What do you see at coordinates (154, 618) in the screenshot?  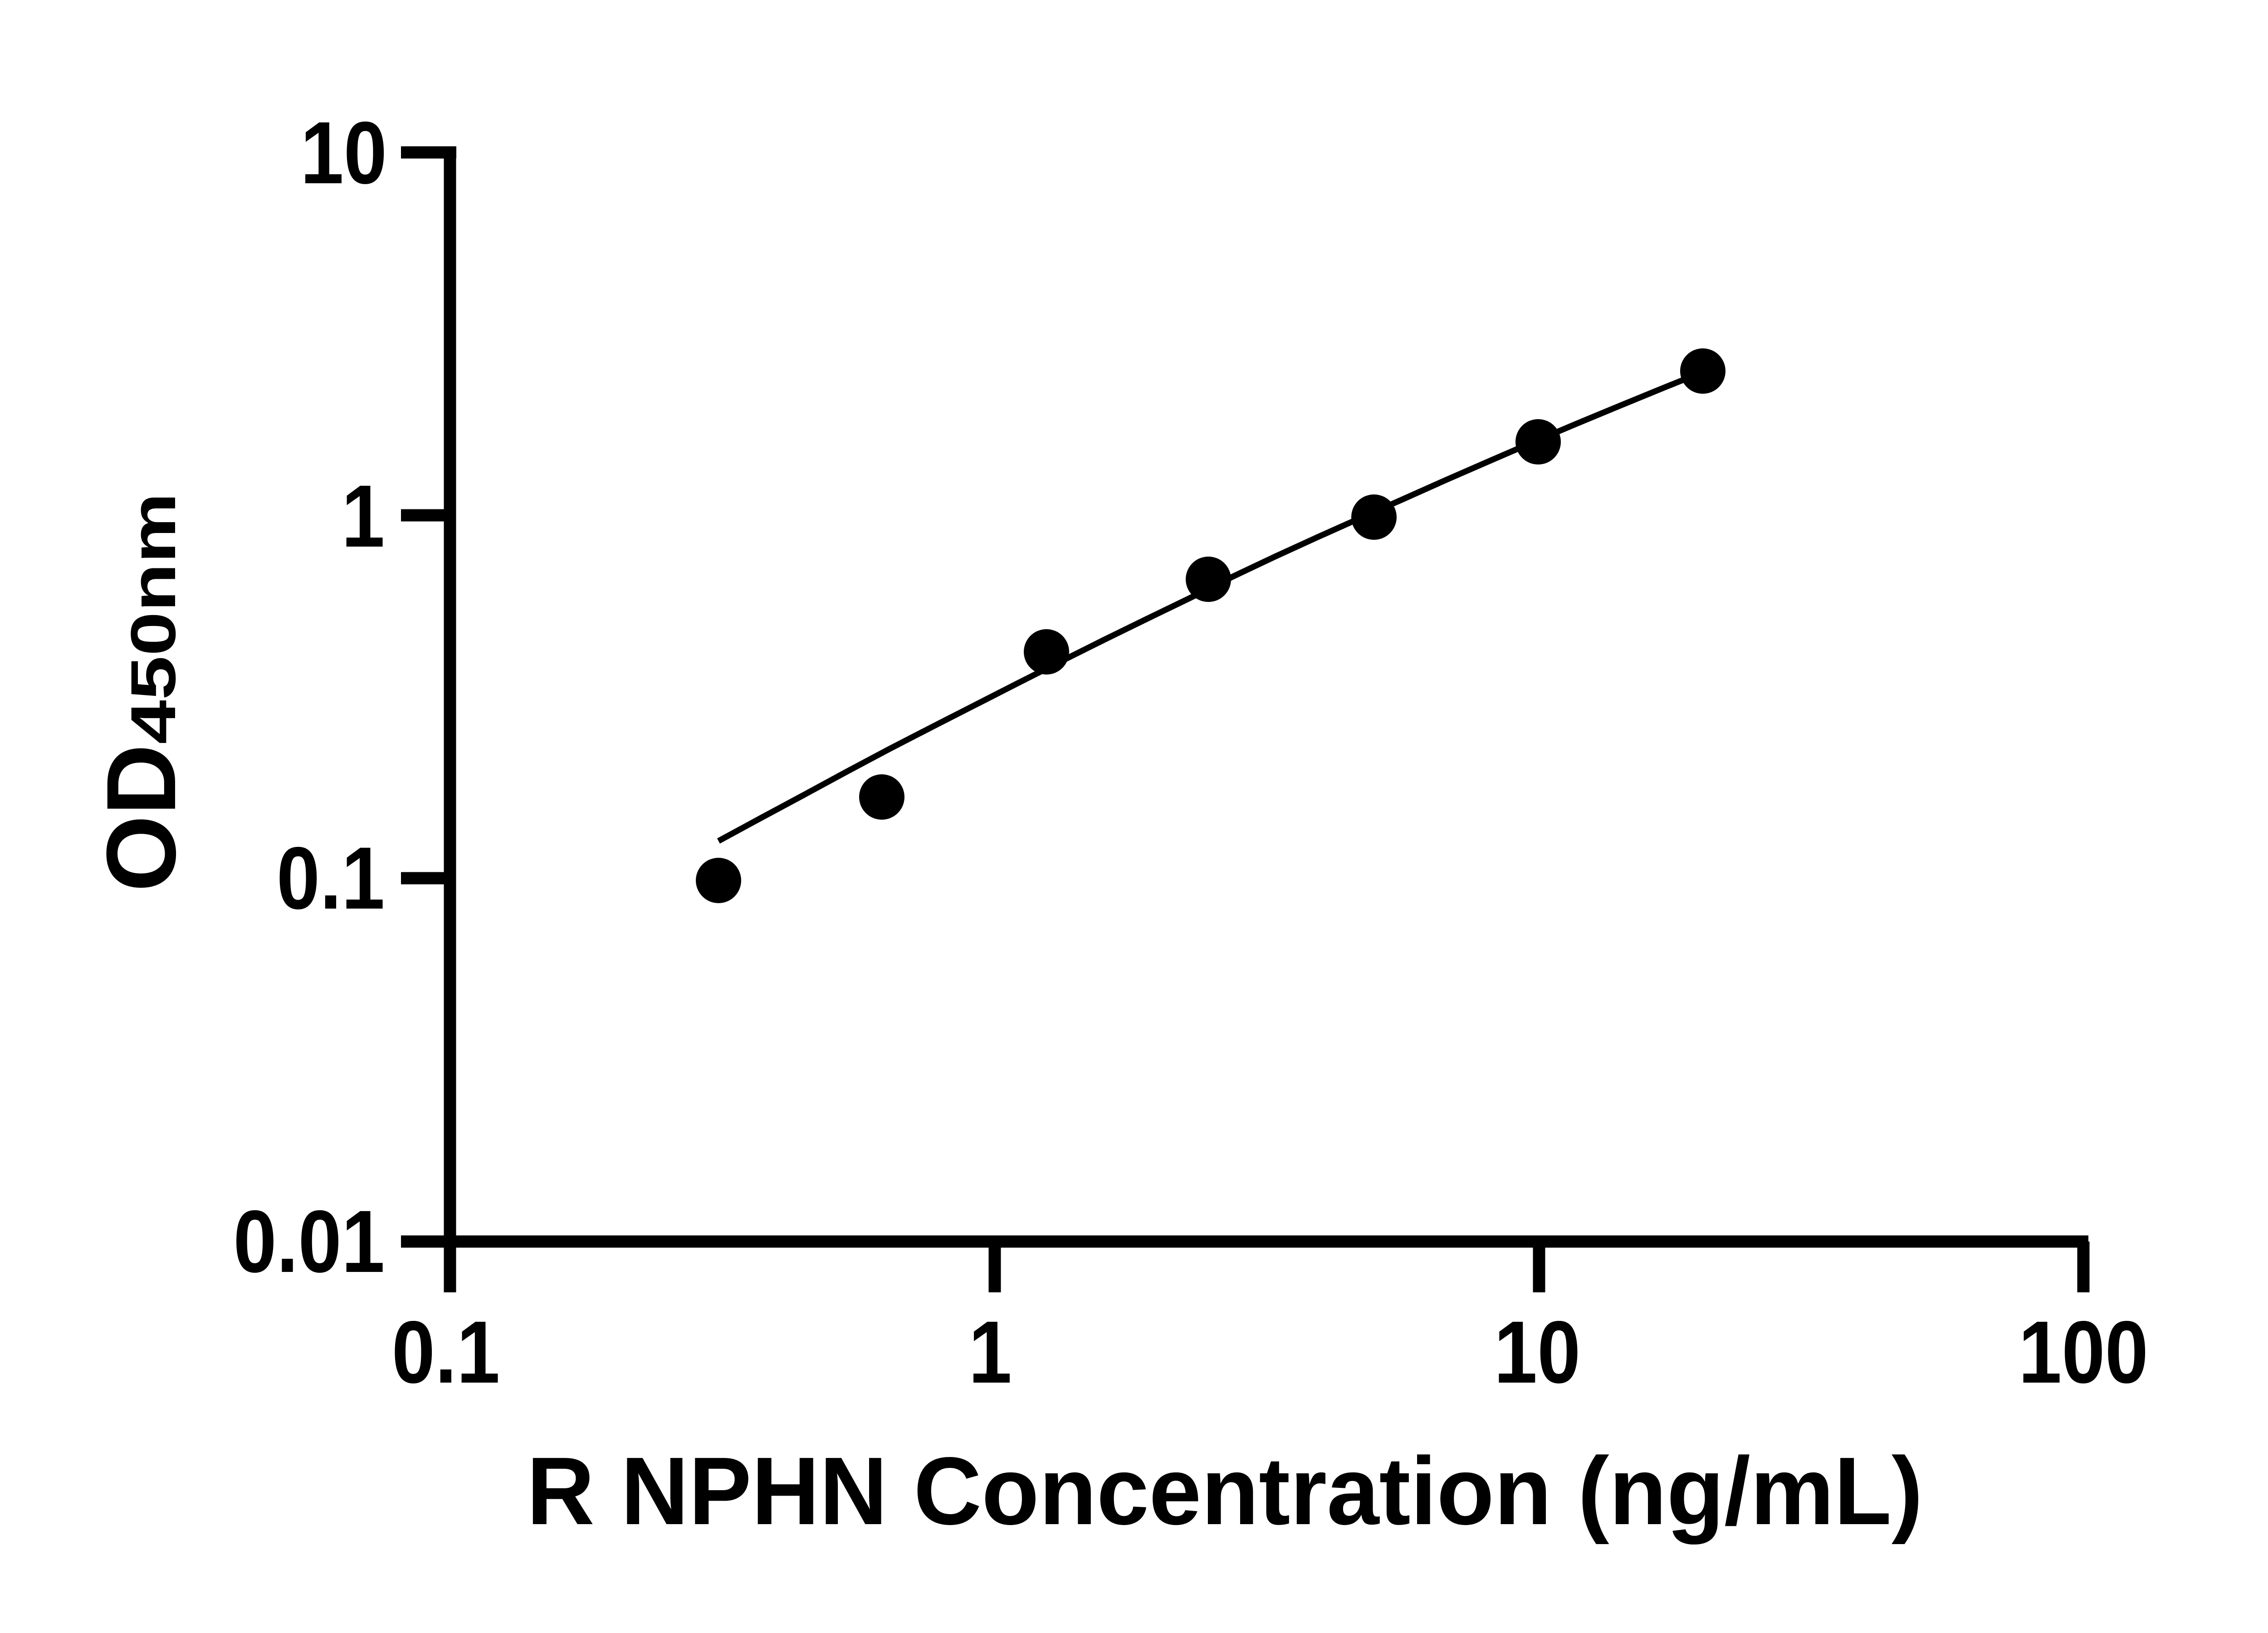 I see `svg-text: 450nm` at bounding box center [154, 618].